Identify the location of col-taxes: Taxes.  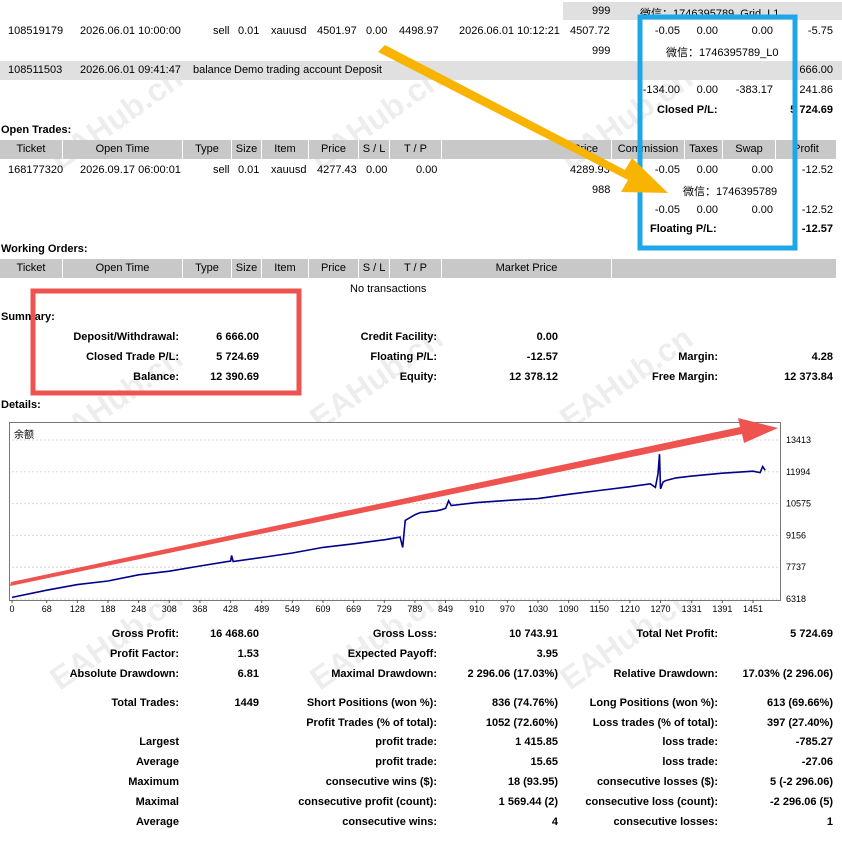
(704, 149).